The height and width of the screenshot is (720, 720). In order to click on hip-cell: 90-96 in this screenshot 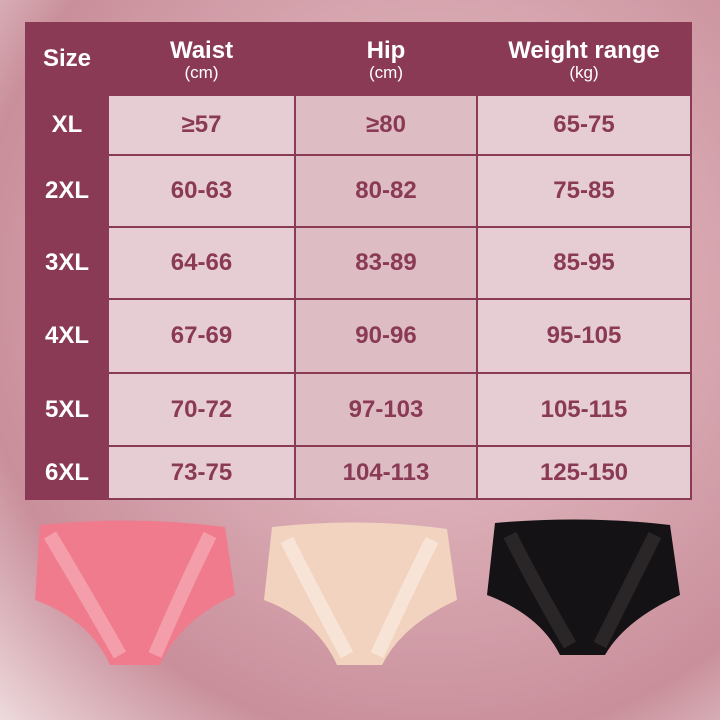, I will do `click(386, 336)`.